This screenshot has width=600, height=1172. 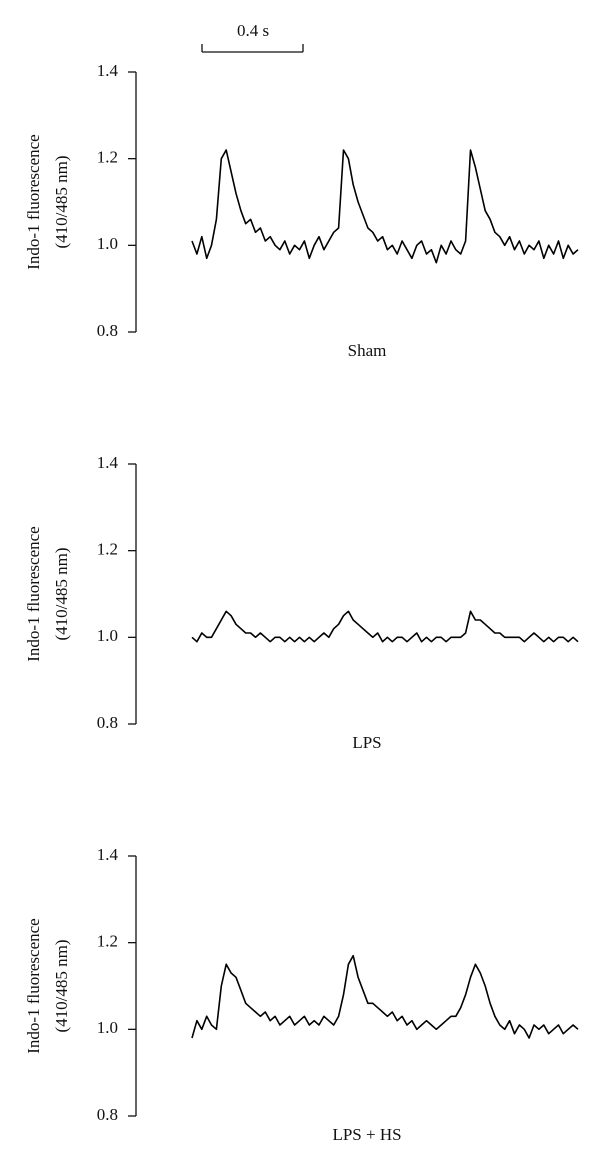 What do you see at coordinates (366, 1134) in the screenshot?
I see `panel-label: LPS + HS` at bounding box center [366, 1134].